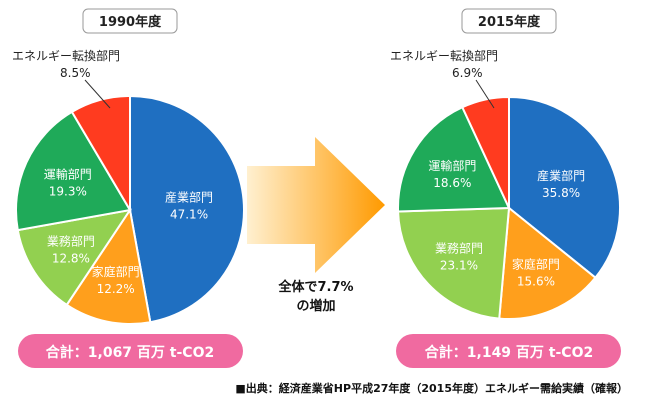 This screenshot has width=645, height=404. Describe the element at coordinates (97, 94) in the screenshot. I see `callout-leader-1990` at that location.